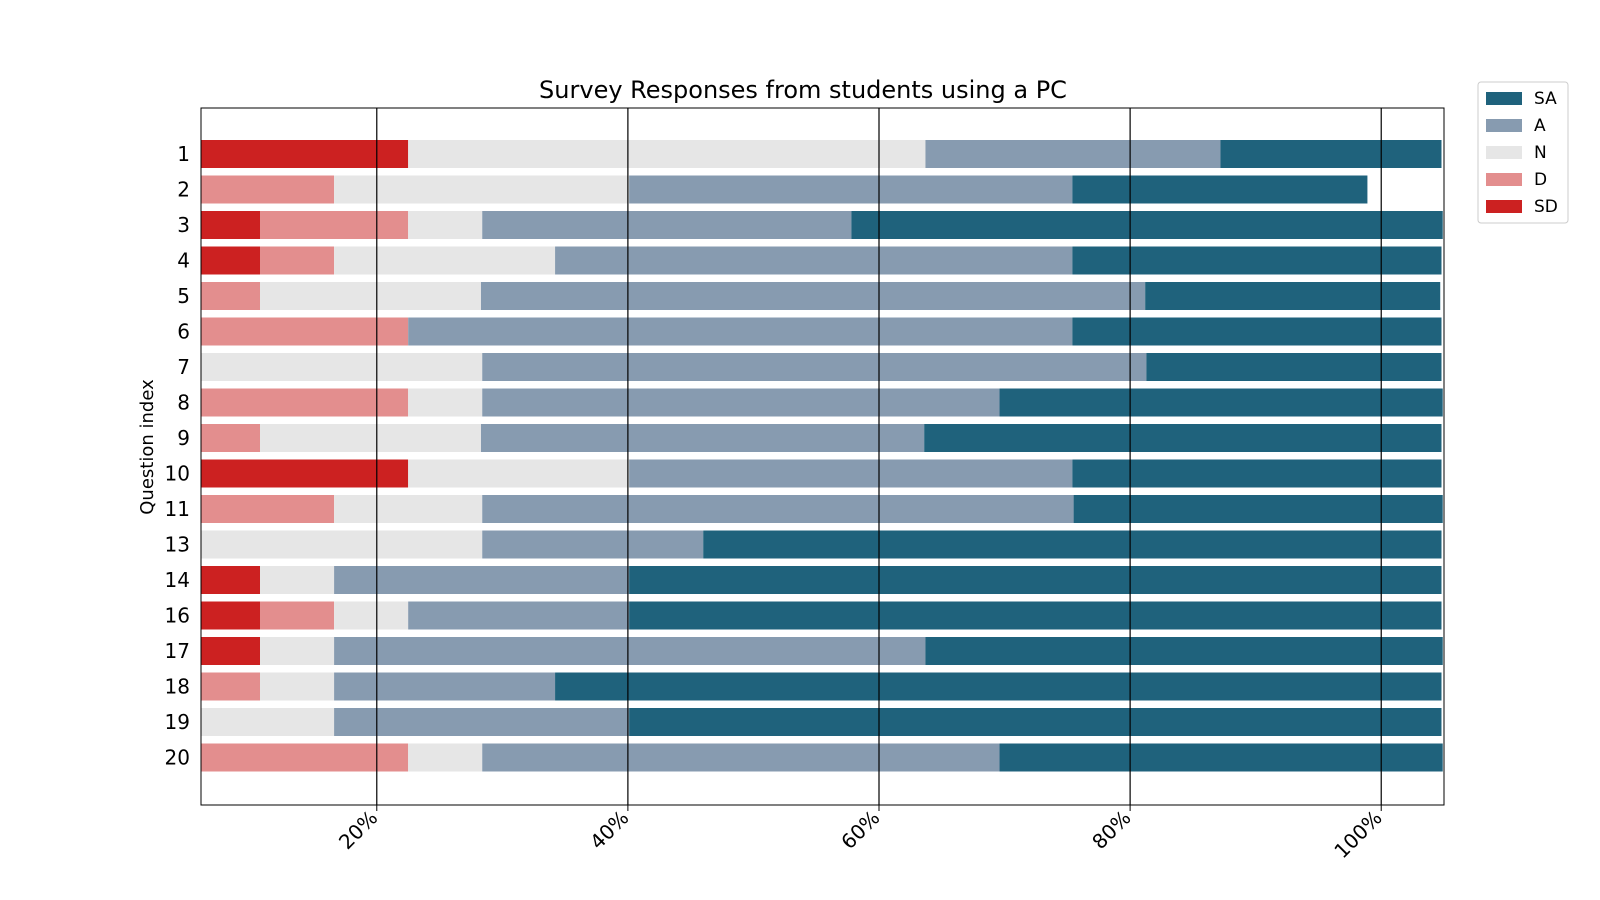 The height and width of the screenshot is (900, 1600). What do you see at coordinates (851, 473) in the screenshot?
I see `bar-q10-a` at bounding box center [851, 473].